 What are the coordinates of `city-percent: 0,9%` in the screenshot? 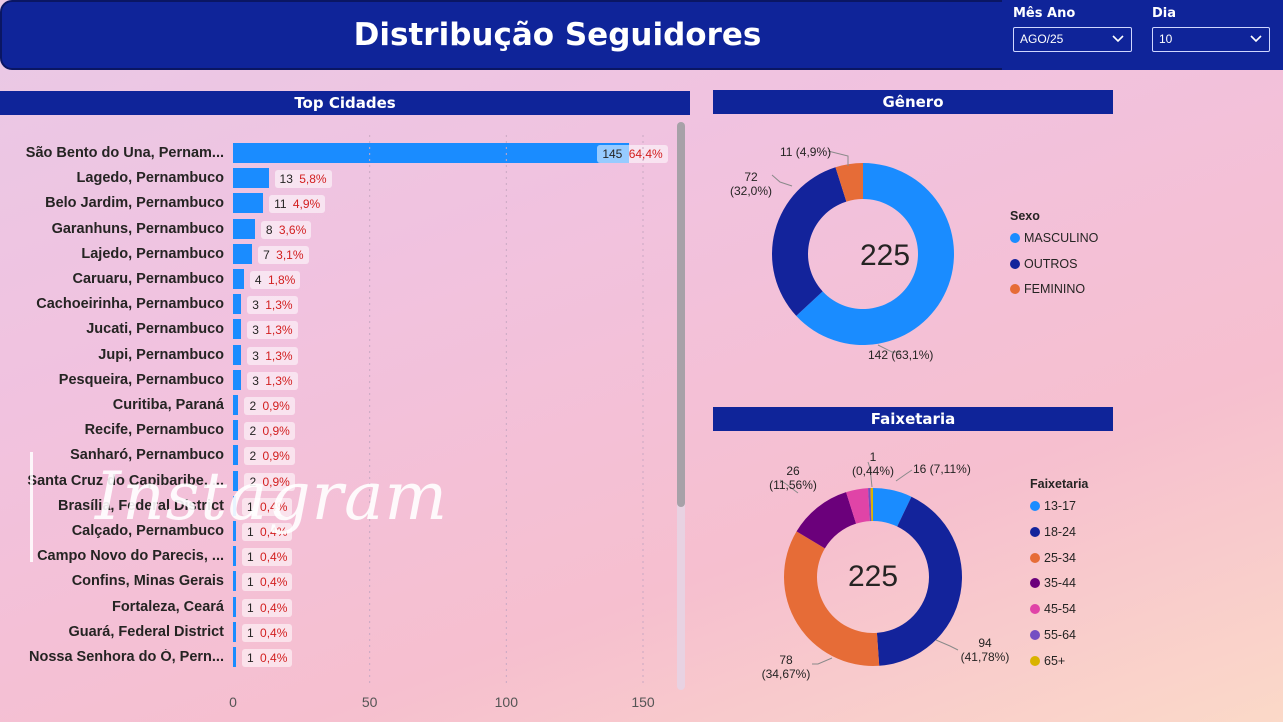 It's located at (274, 406).